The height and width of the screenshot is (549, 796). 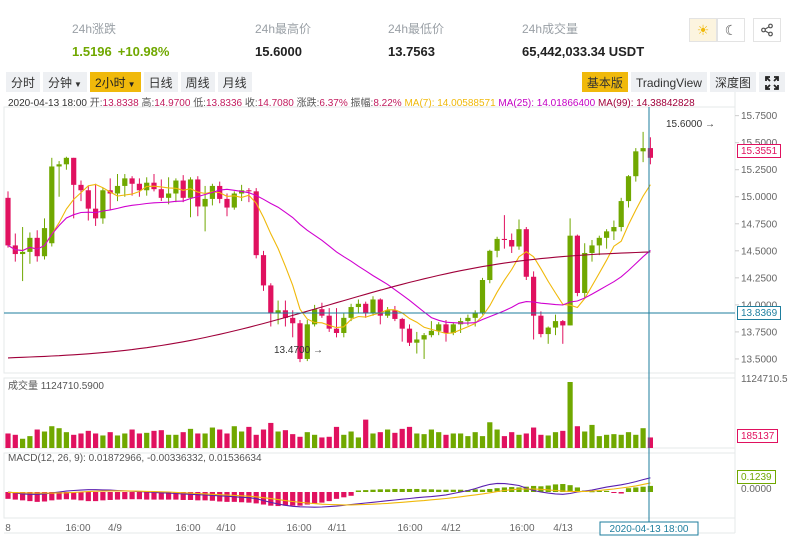 I want to click on interval-tab-timeline: 分时, so click(x=23, y=83).